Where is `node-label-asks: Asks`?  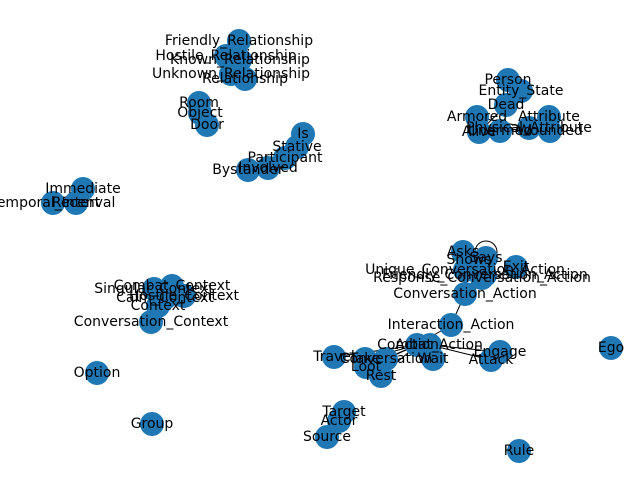
node-label-asks: Asks is located at coordinates (463, 252).